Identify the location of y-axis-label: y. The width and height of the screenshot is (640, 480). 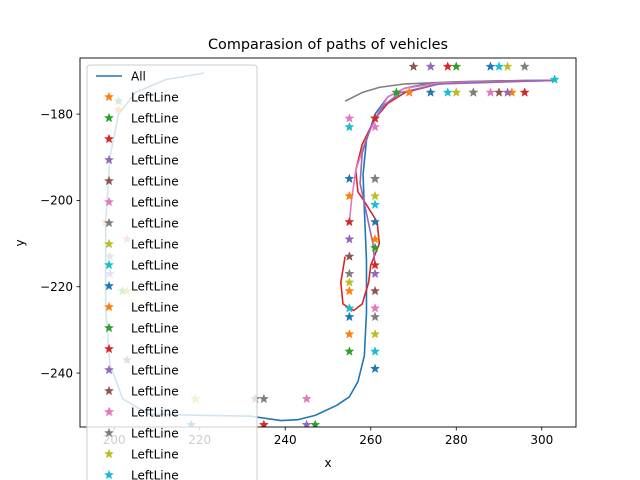
(20, 242).